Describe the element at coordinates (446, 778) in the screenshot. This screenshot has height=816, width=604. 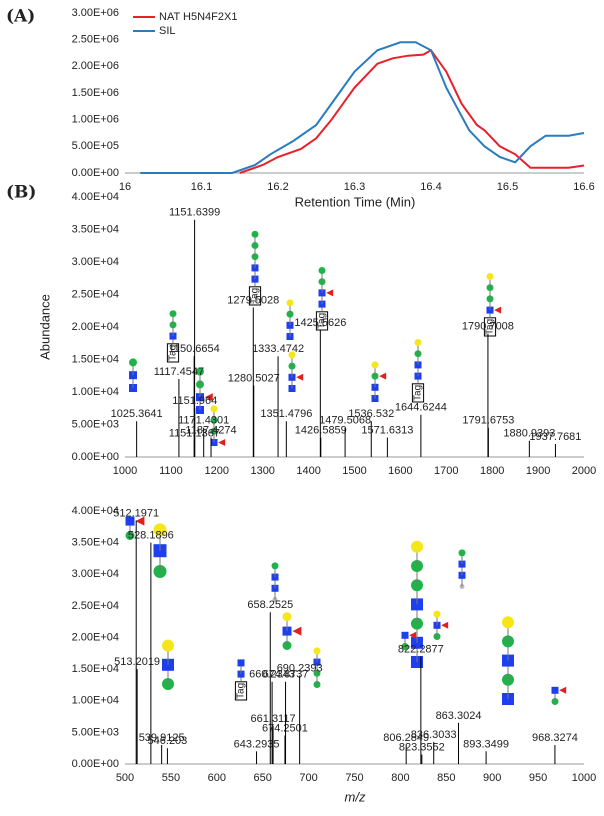
I see `x-tick-label: 850` at that location.